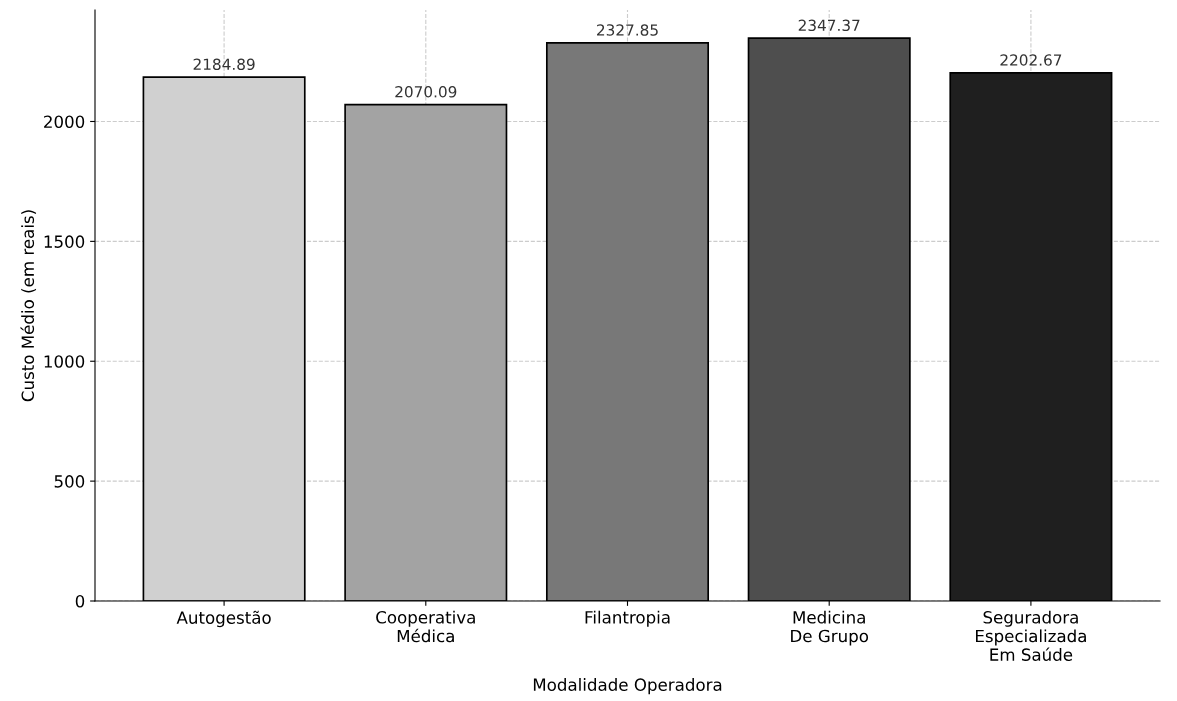 The width and height of the screenshot is (1177, 701). What do you see at coordinates (830, 628) in the screenshot?
I see `x-tick-label: Medicina De Grupo` at bounding box center [830, 628].